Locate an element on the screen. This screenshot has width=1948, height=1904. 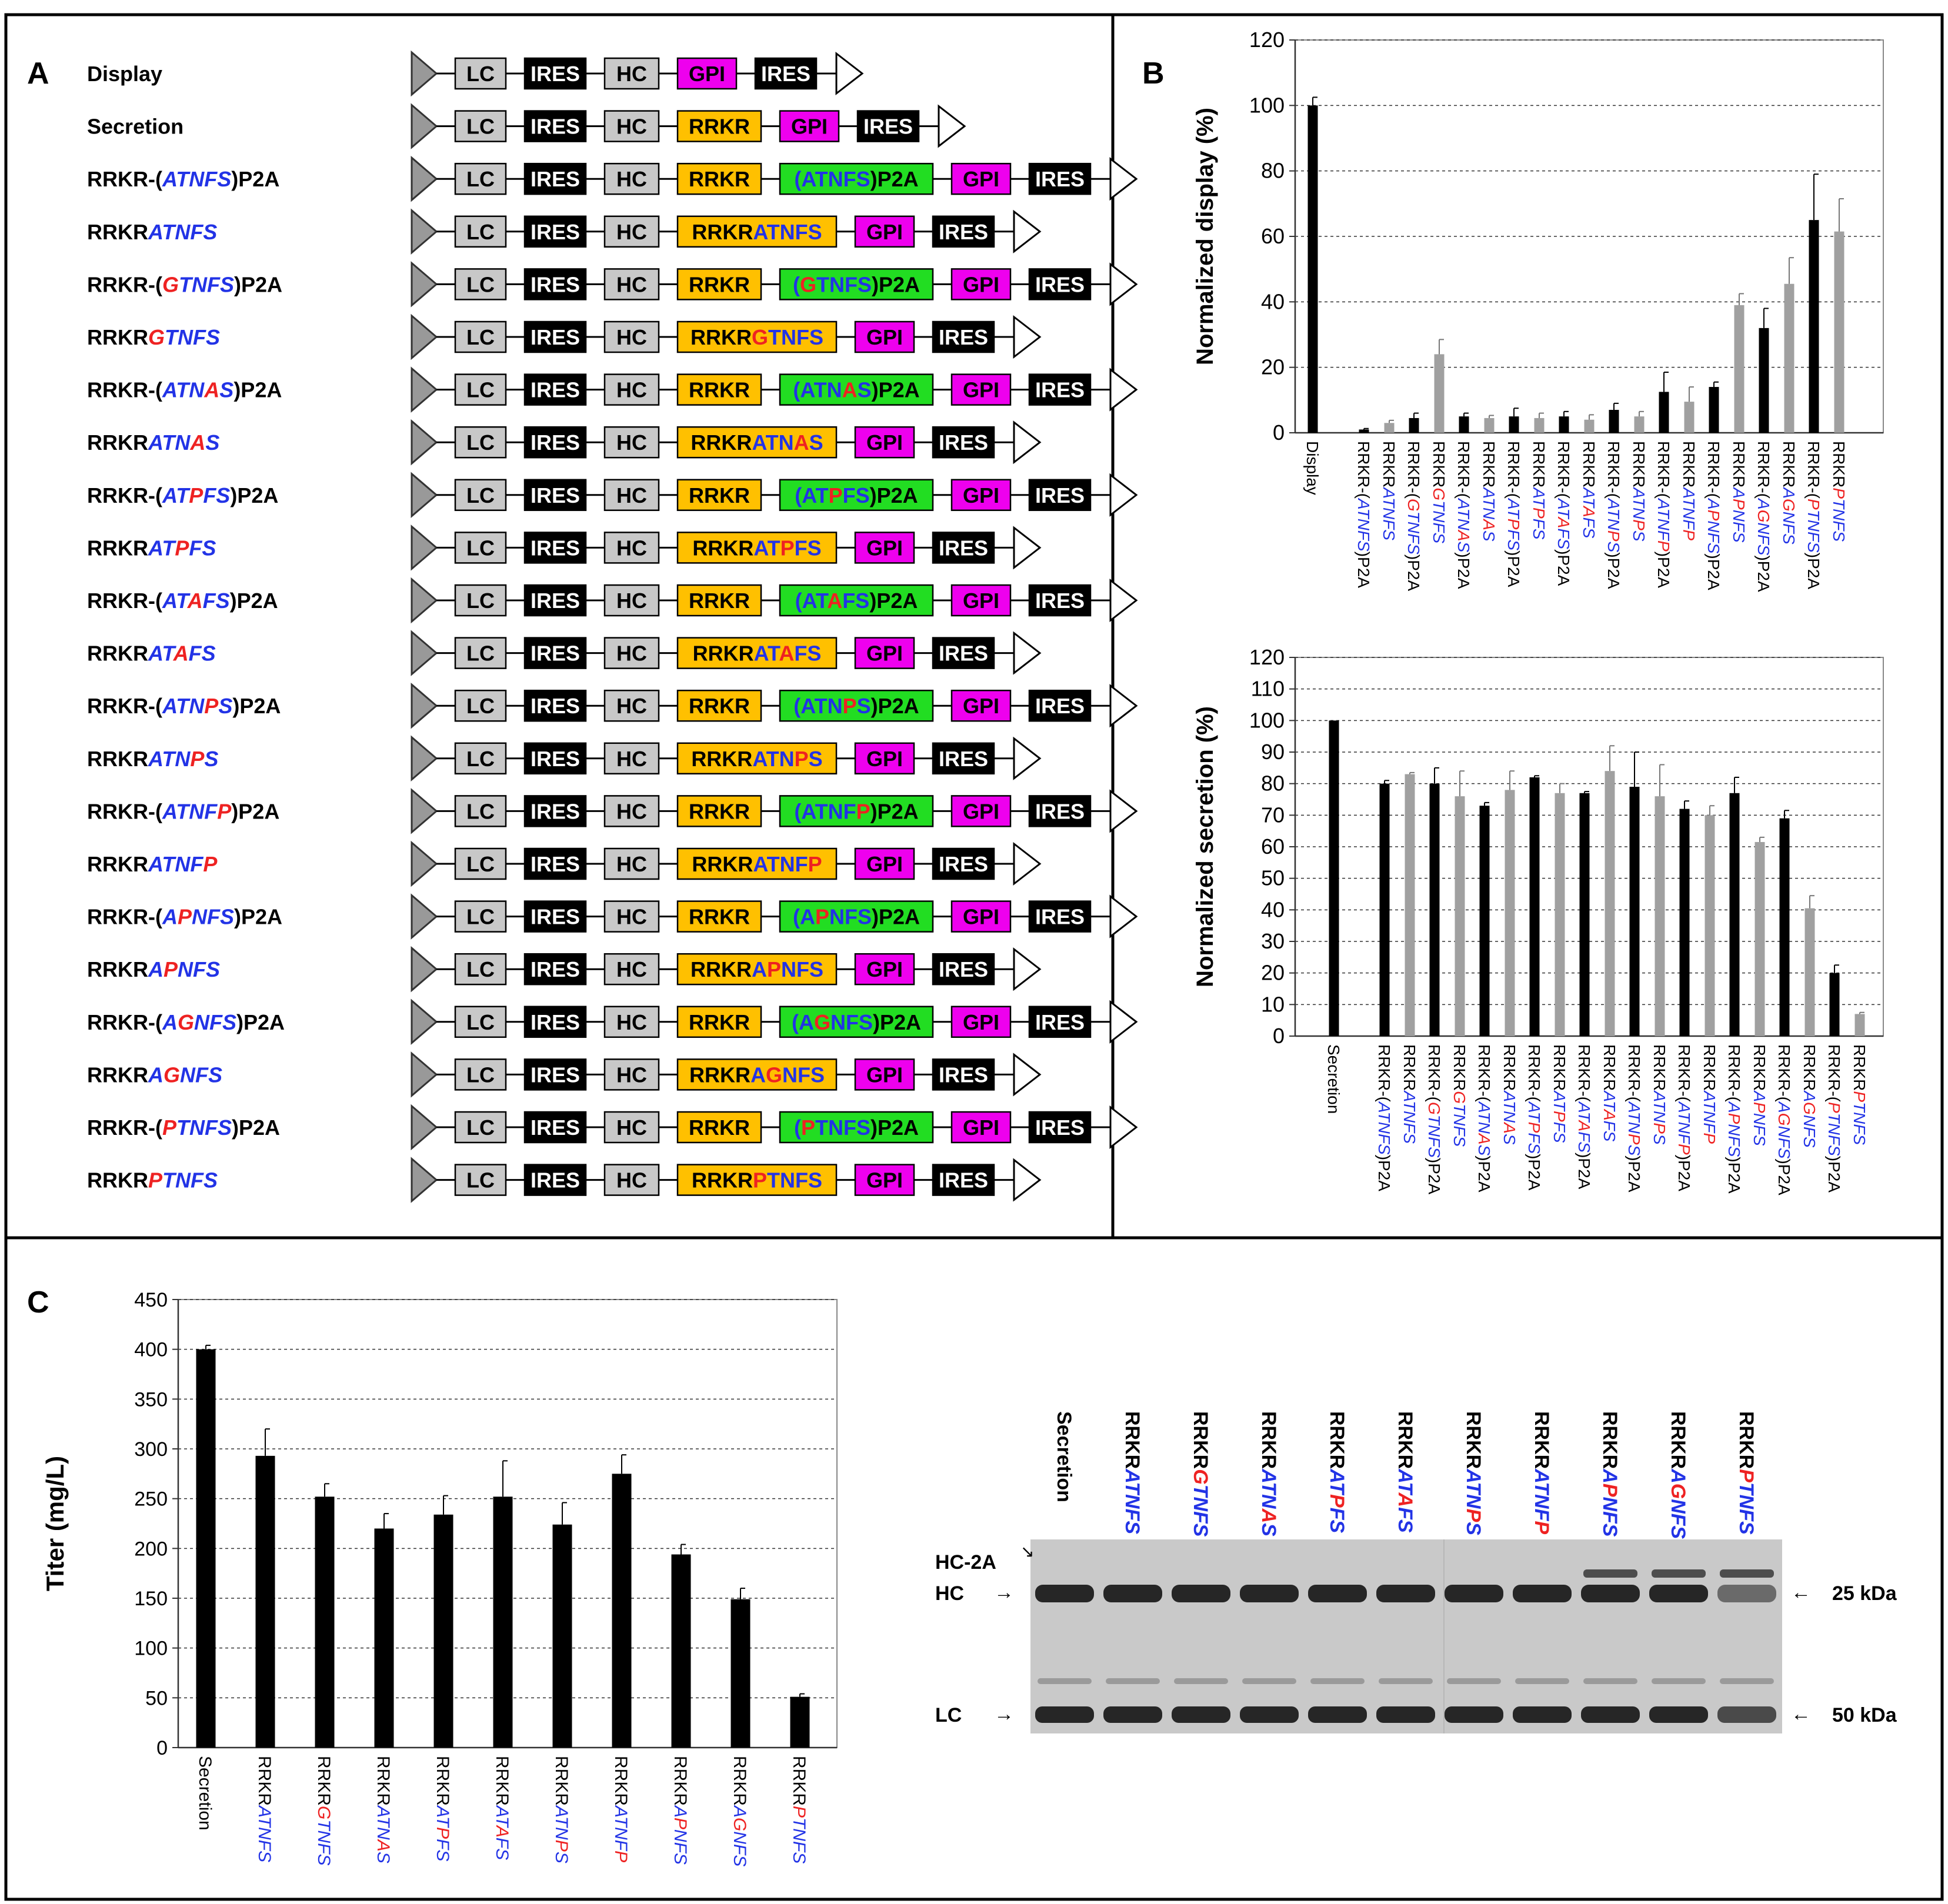
gel-lane-label-seg: FS is located at coordinates (1405, 1520).